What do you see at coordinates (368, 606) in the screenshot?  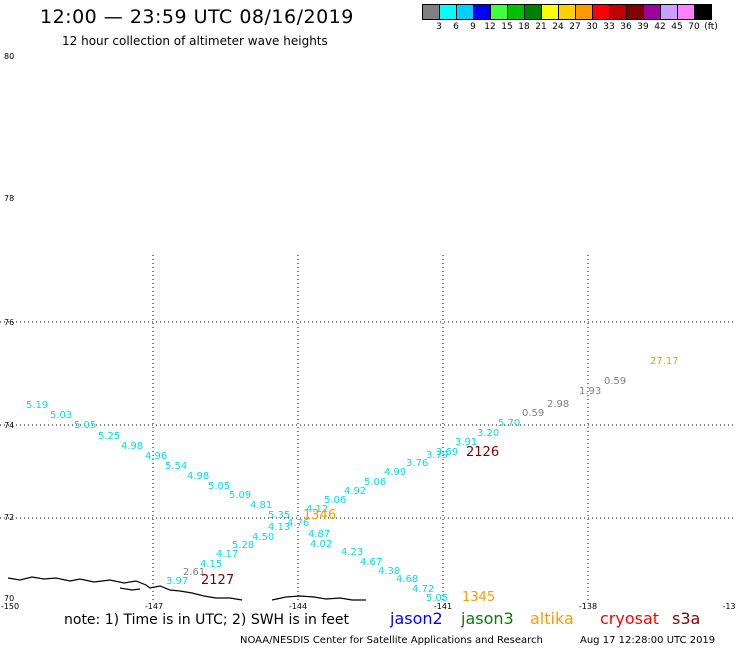 I see `lon-labels: -150 -147 -144 -141 -138 -13` at bounding box center [368, 606].